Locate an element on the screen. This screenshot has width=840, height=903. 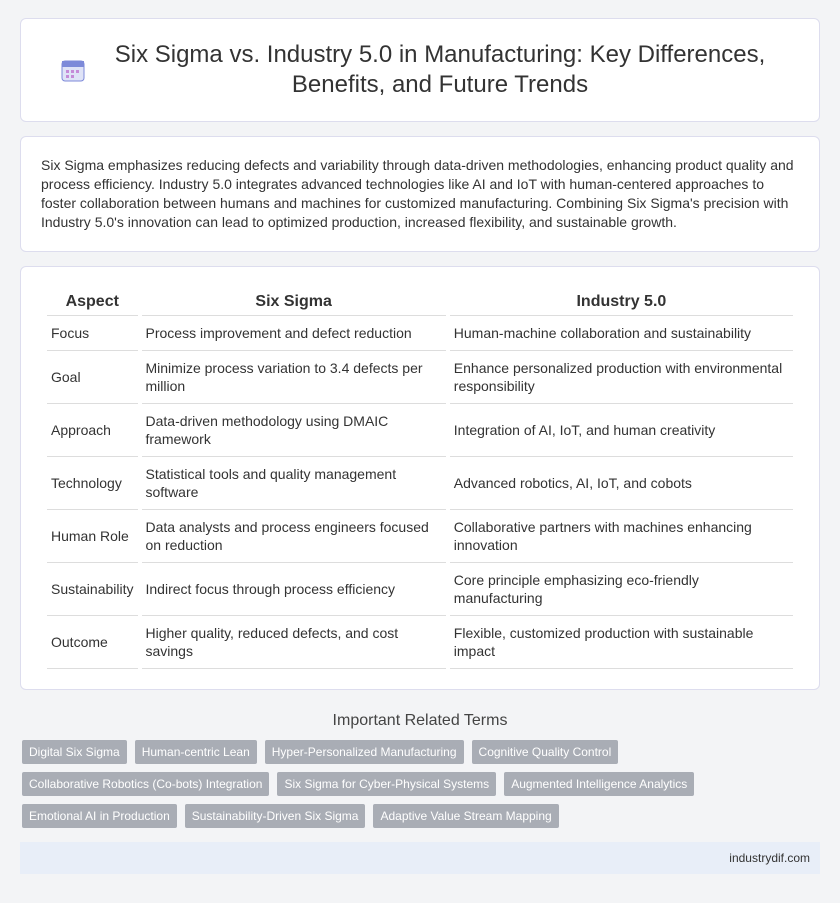
term: Human-centric Lean is located at coordinates (195, 752).